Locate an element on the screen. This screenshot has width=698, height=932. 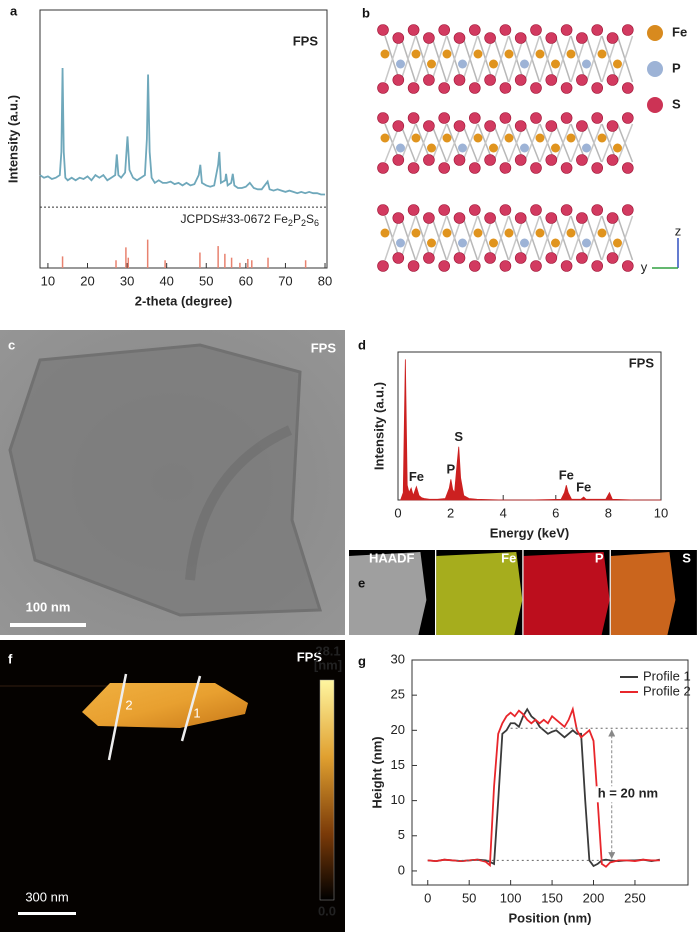
x-tick-label: 80 is located at coordinates (325, 280).